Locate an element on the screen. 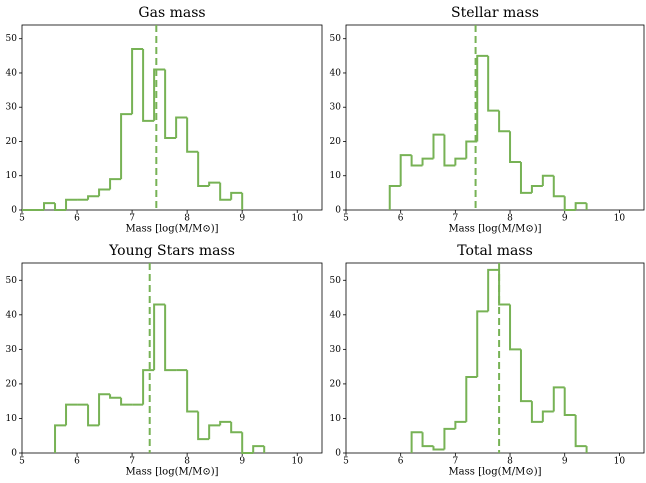 The height and width of the screenshot is (483, 646). panel-title: Gas mass is located at coordinates (171, 13).